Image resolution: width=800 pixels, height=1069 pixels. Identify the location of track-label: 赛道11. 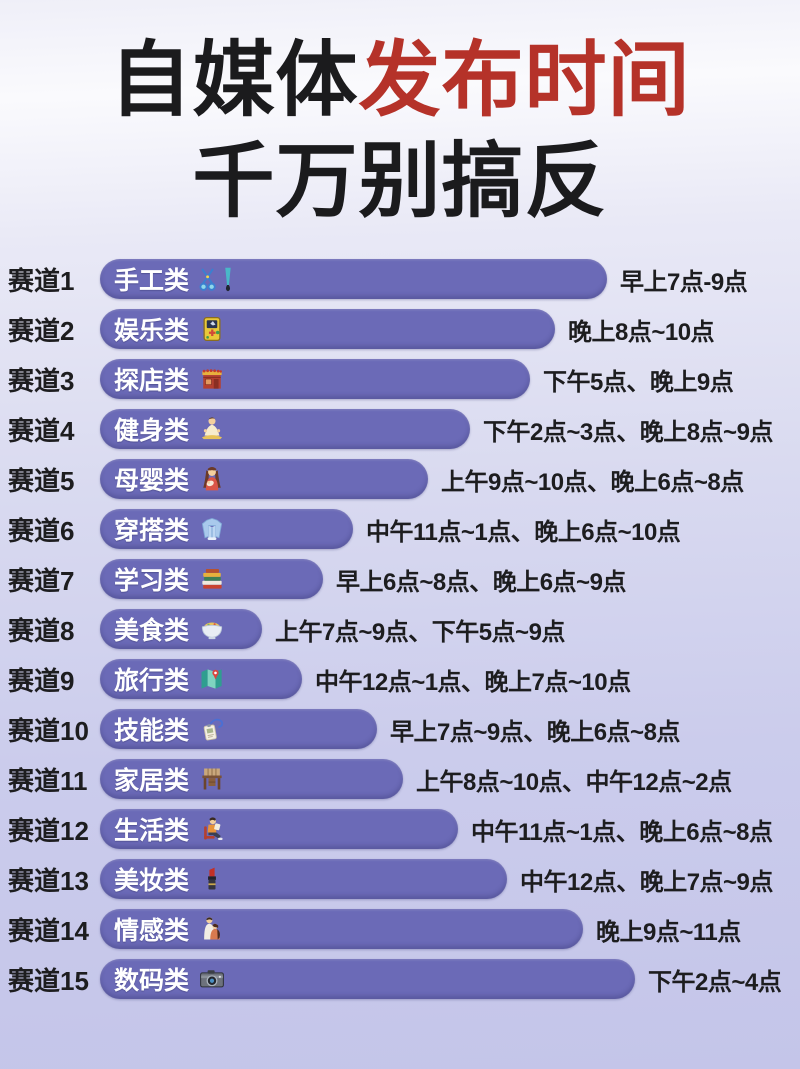
(48, 780).